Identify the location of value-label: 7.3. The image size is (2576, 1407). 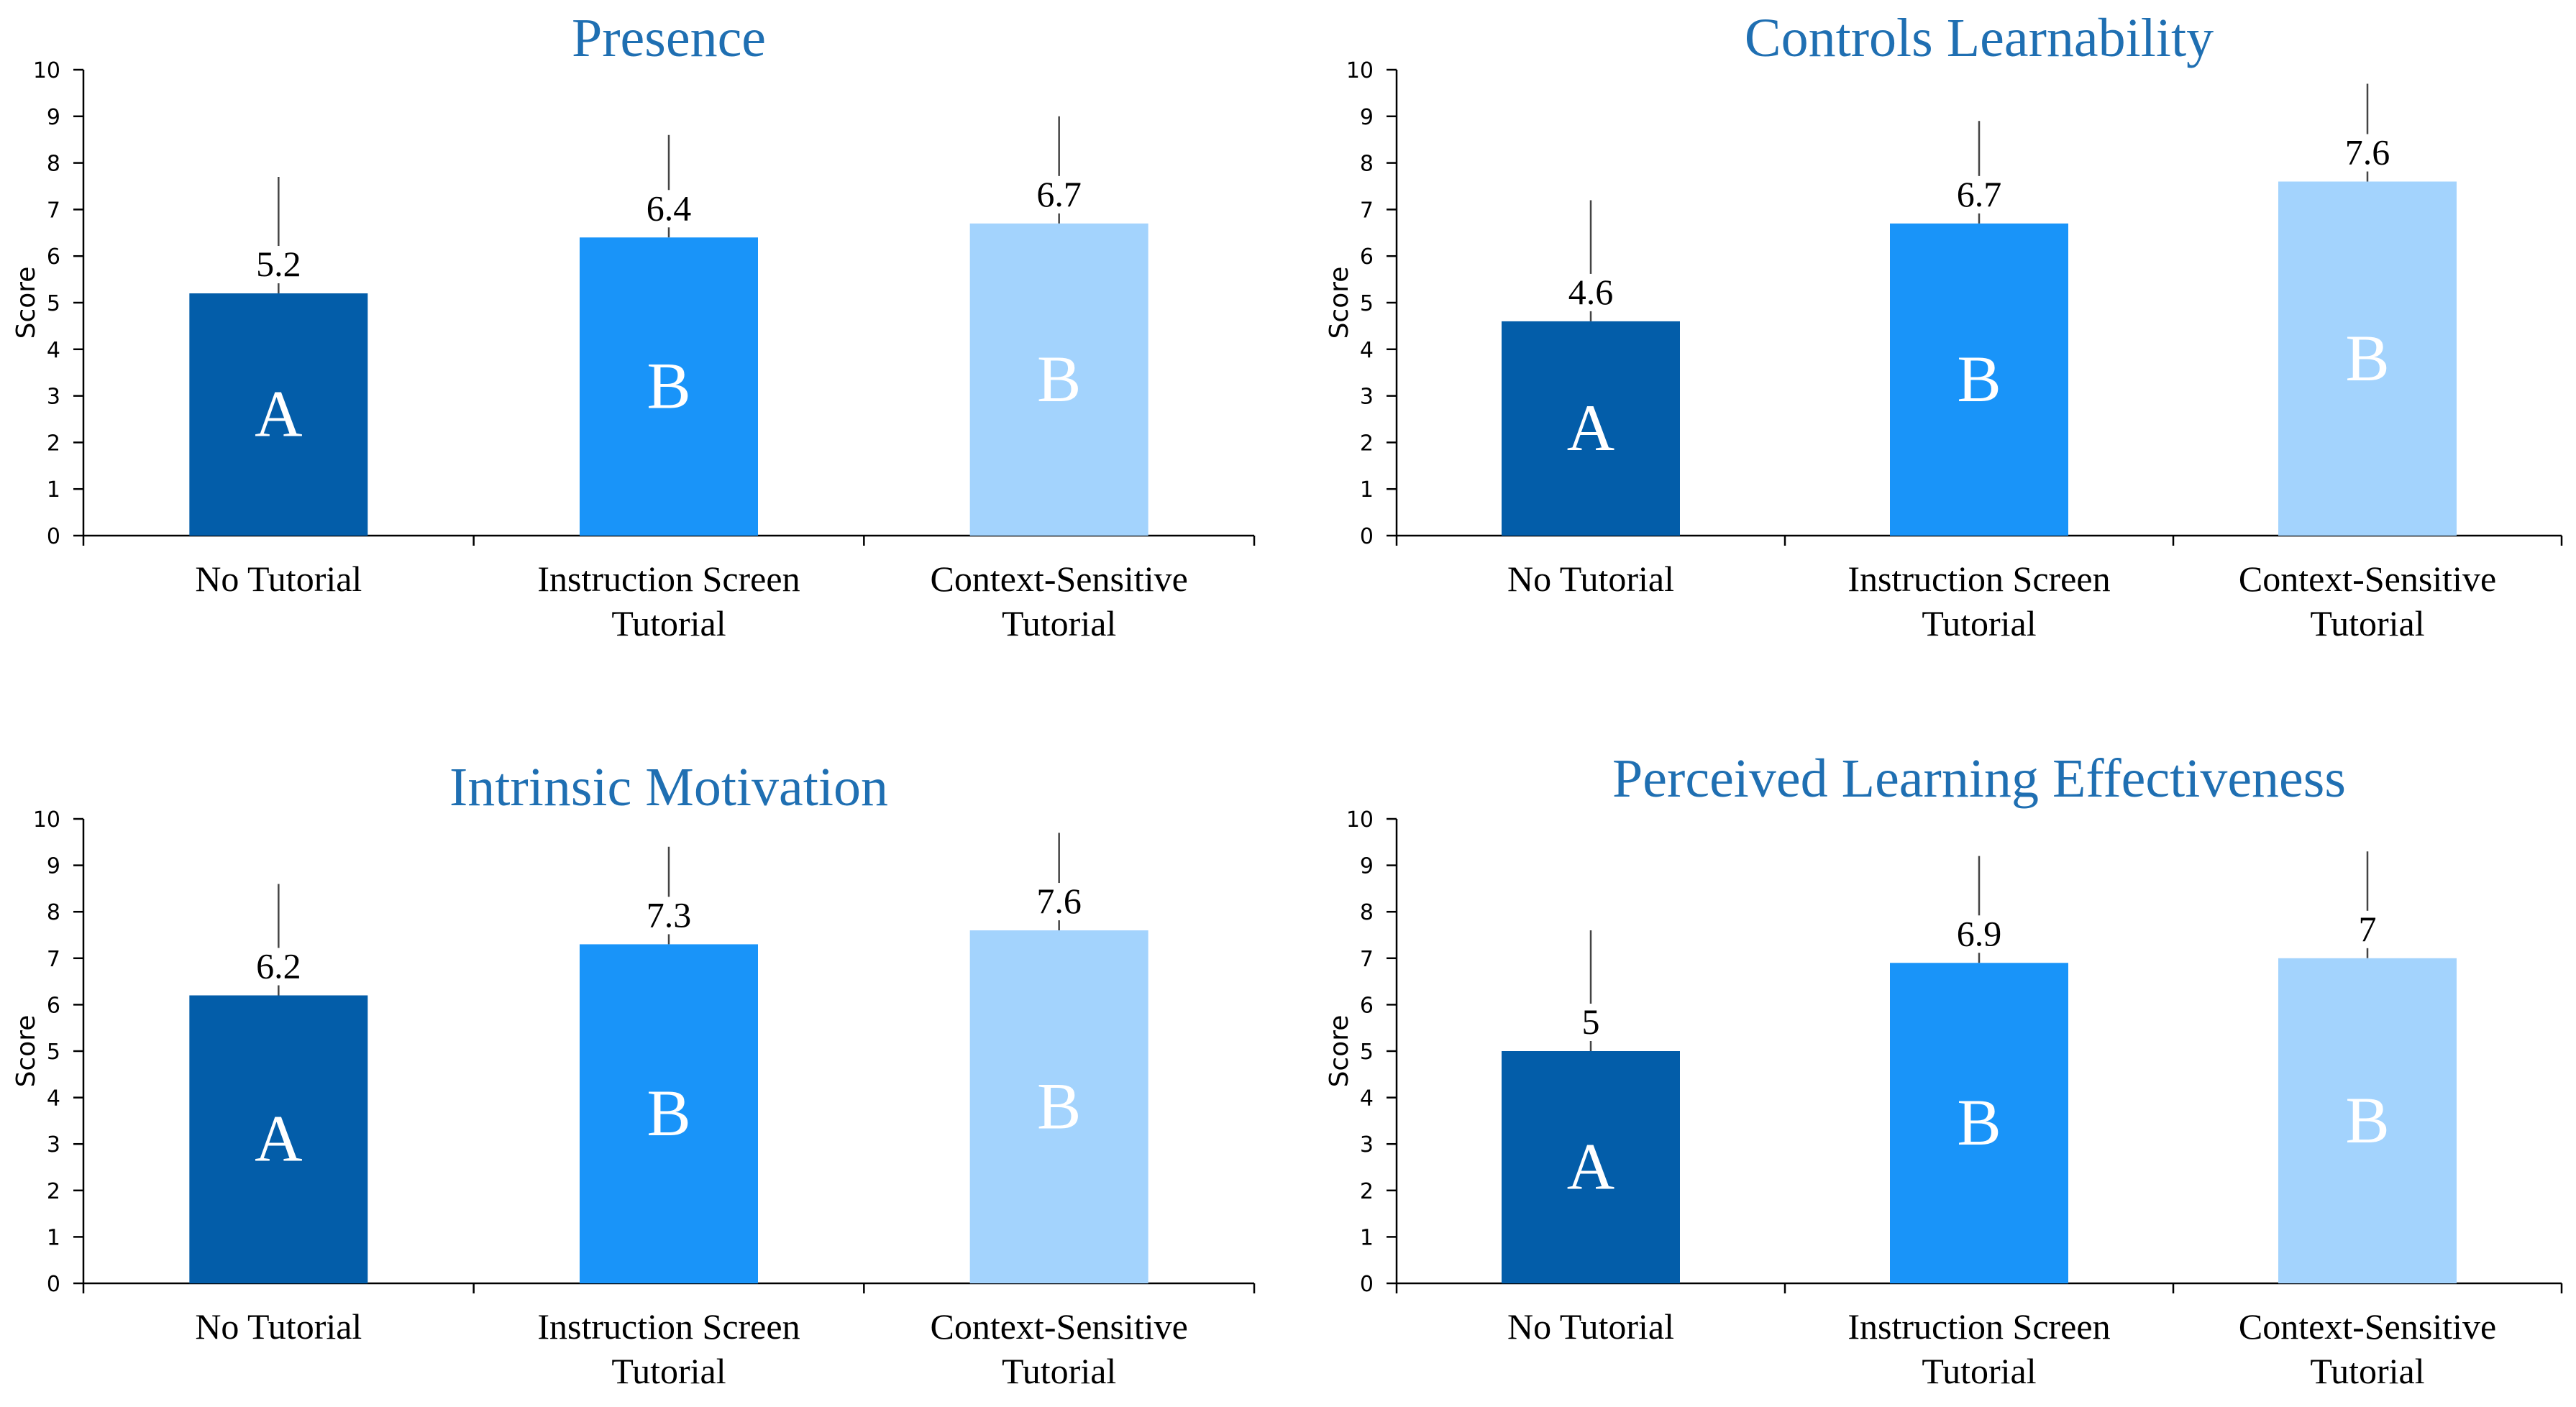
(669, 914).